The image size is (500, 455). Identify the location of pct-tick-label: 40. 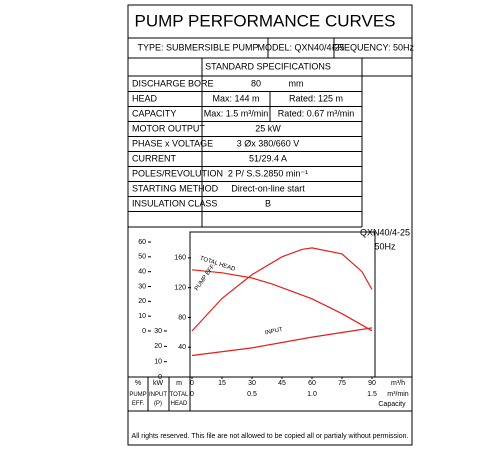
(142, 272).